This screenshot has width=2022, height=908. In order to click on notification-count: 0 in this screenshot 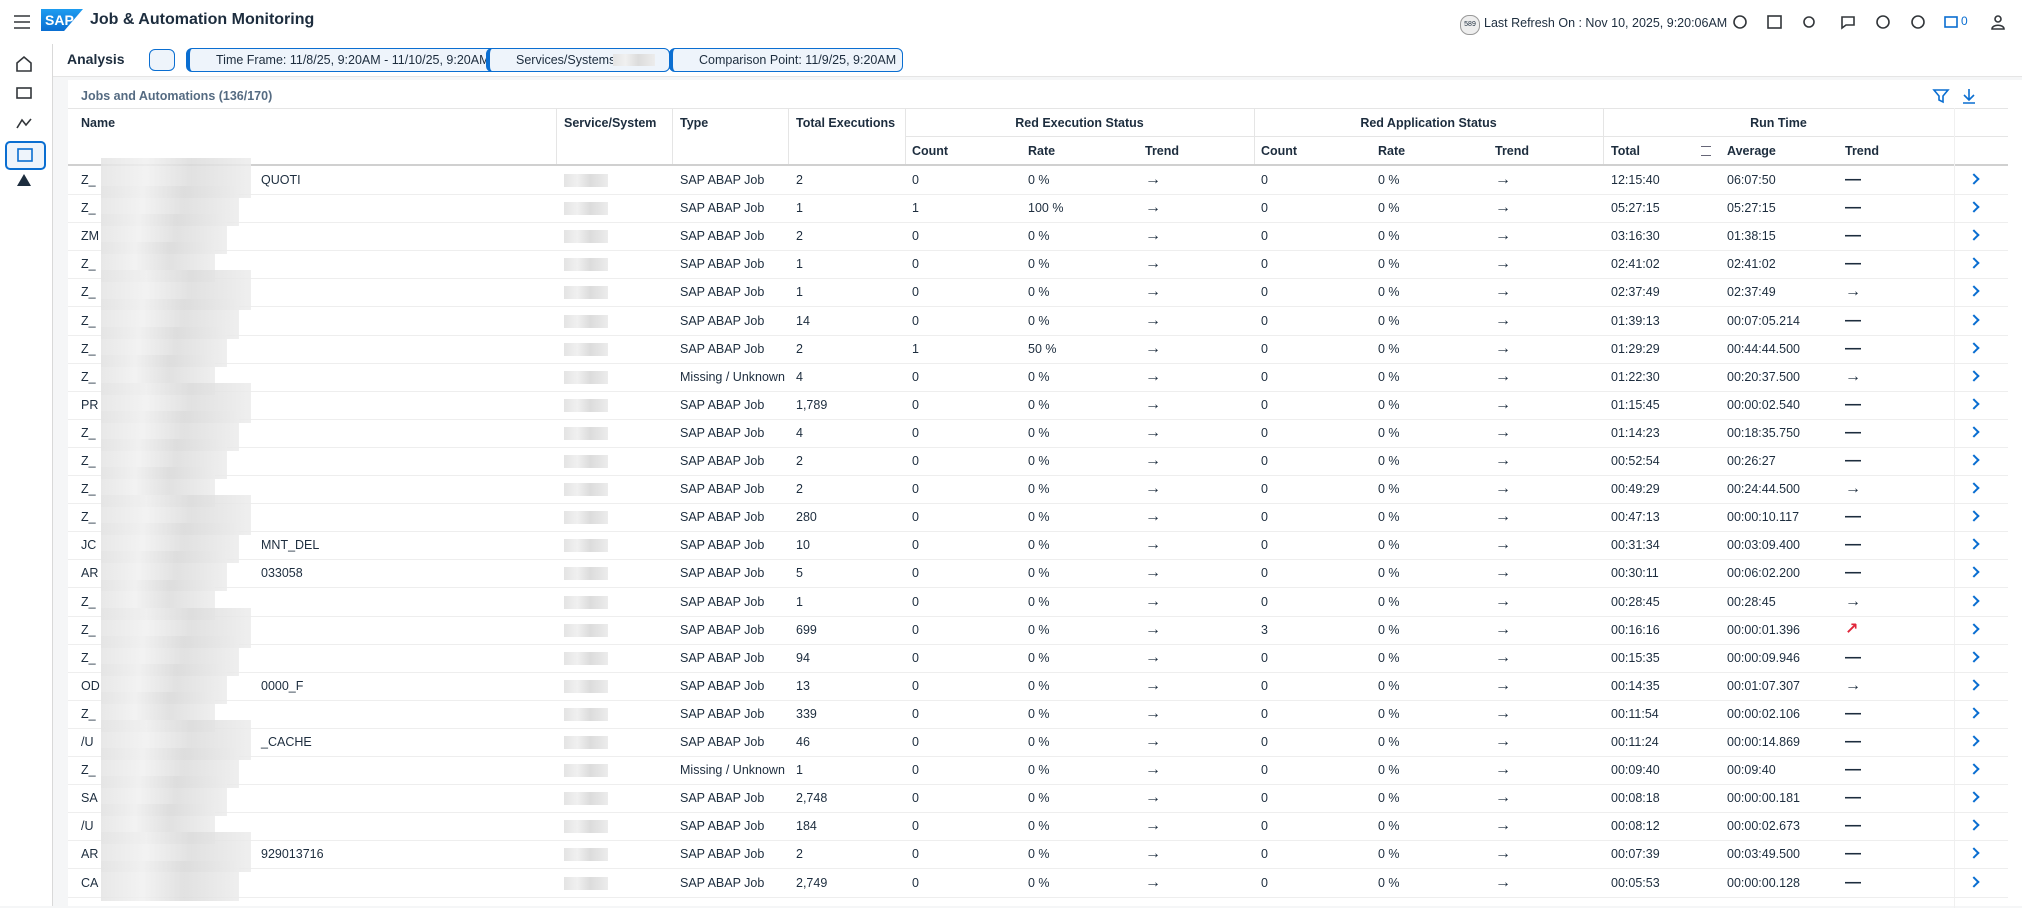, I will do `click(1964, 21)`.